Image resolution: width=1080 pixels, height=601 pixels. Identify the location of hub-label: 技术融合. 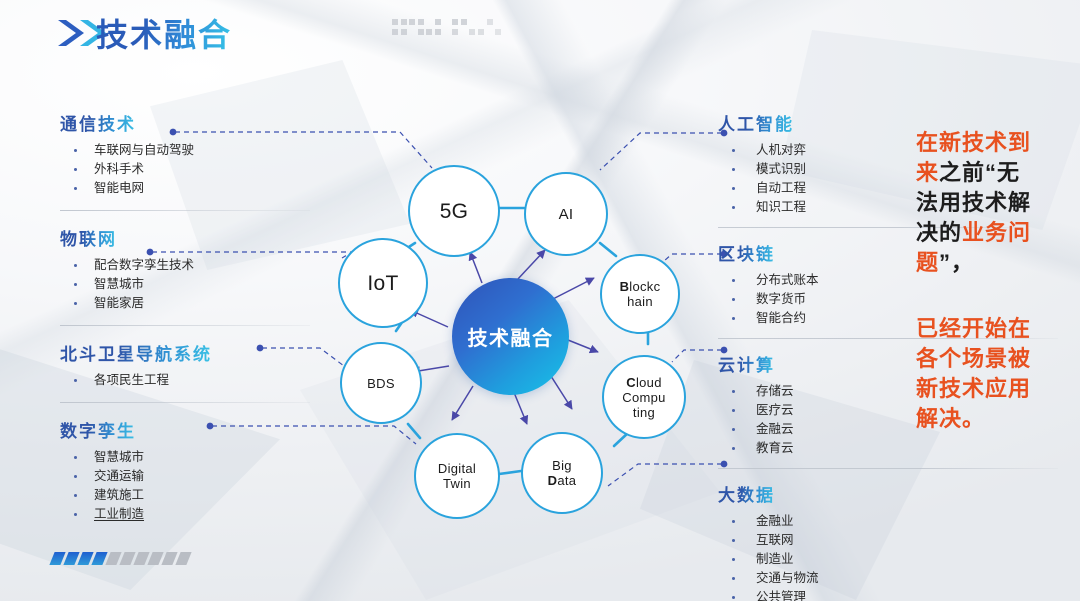
(510, 339).